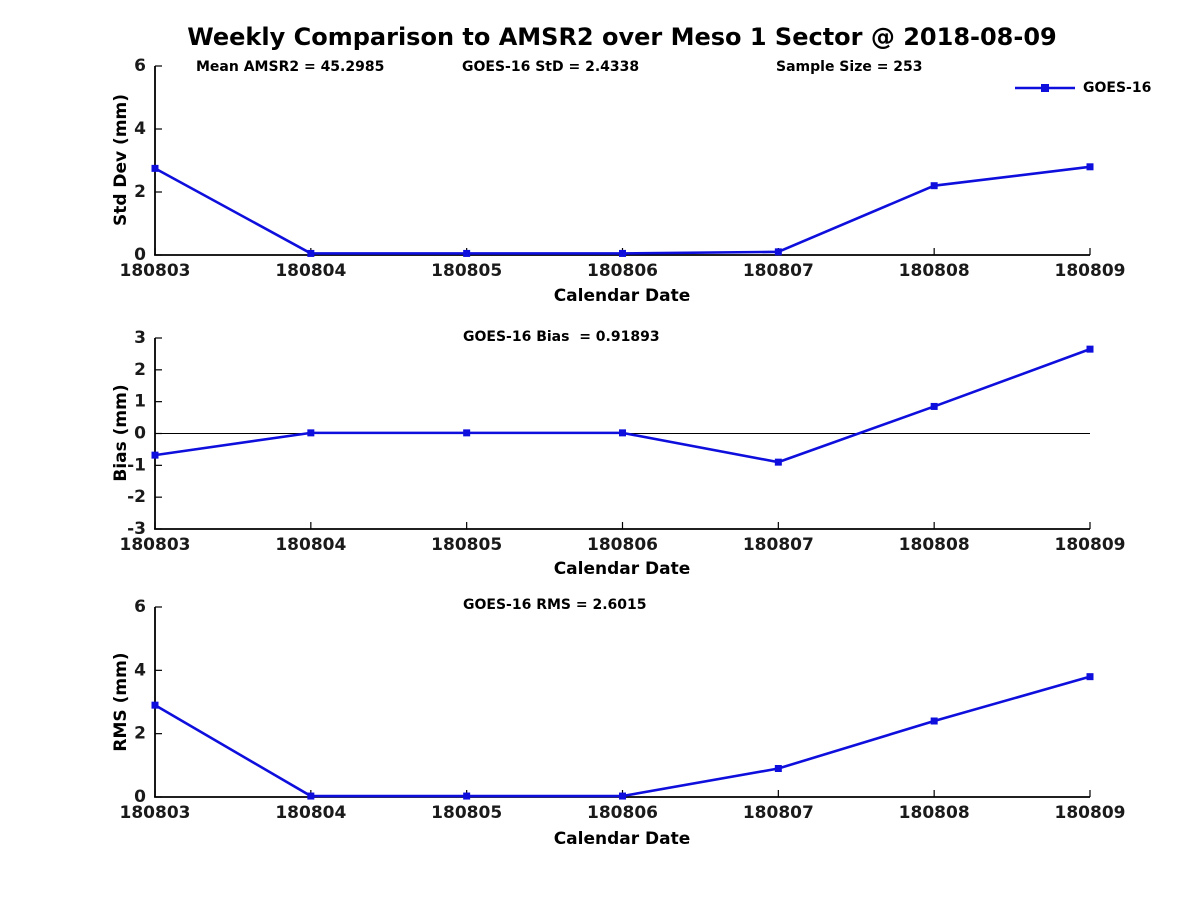  Describe the element at coordinates (121, 702) in the screenshot. I see `ylabel-rms: RMS (mm)` at that location.